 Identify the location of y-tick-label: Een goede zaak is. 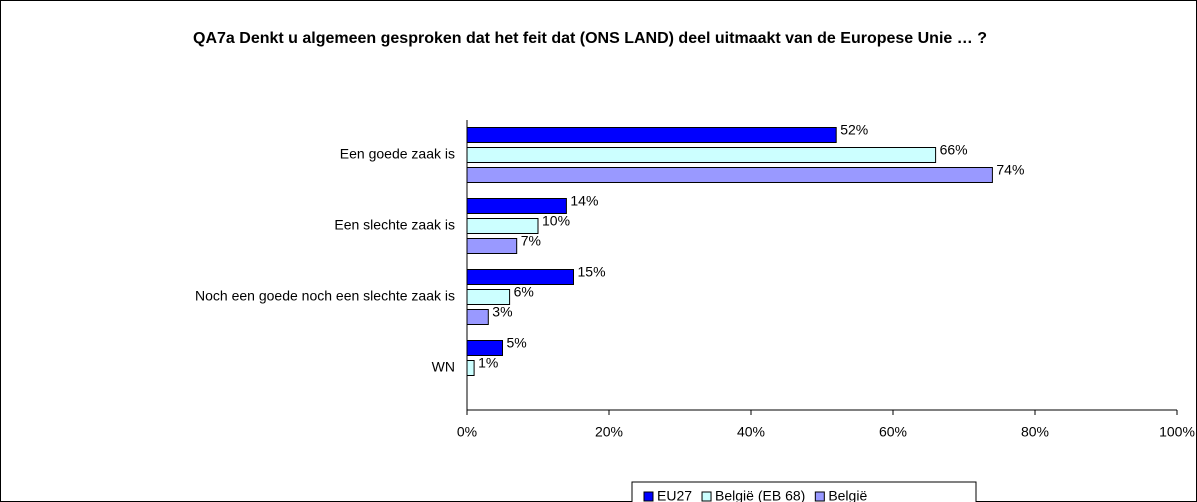
(397, 154).